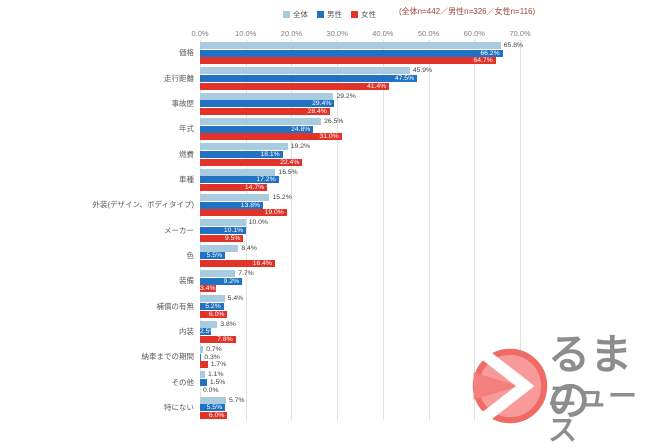 This screenshot has height=448, width=650. Describe the element at coordinates (250, 205) in the screenshot. I see `value-label-男性-6: 13.8%` at that location.